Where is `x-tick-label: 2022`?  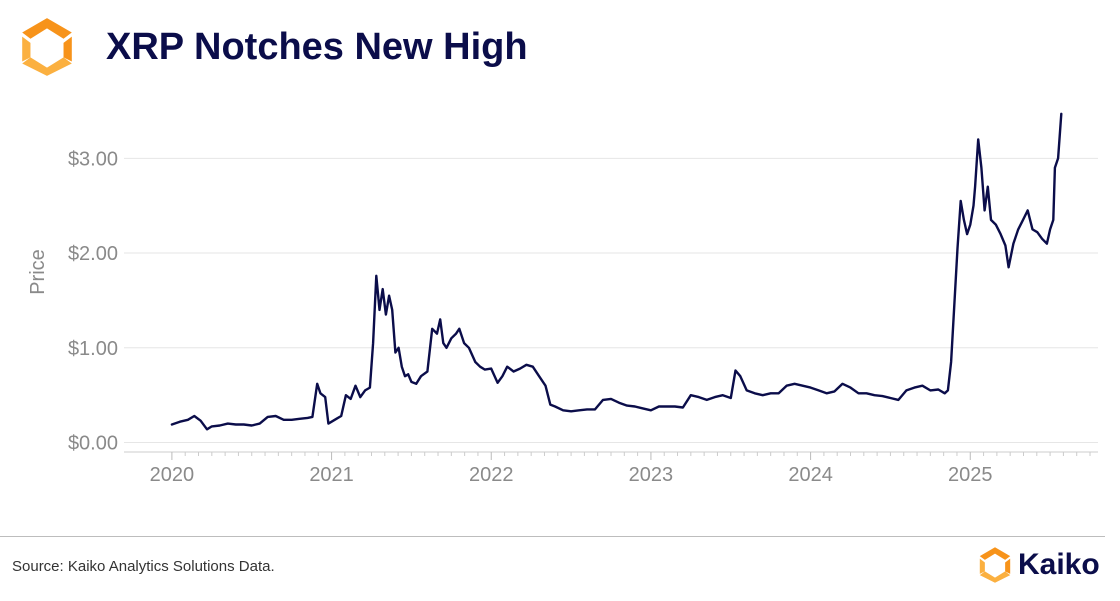 x-tick-label: 2022 is located at coordinates (491, 475).